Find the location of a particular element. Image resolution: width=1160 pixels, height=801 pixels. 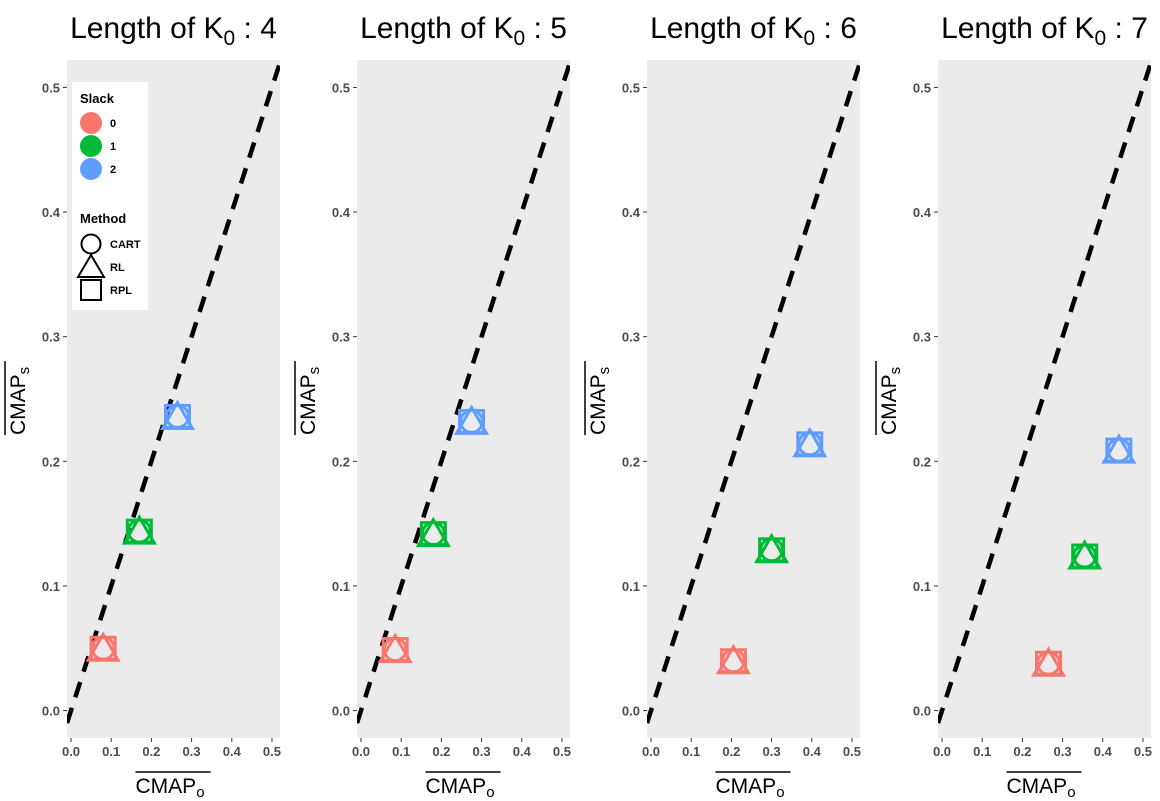

legend: Slack 0 1 2 Method CART RL RPL is located at coordinates (110, 196).